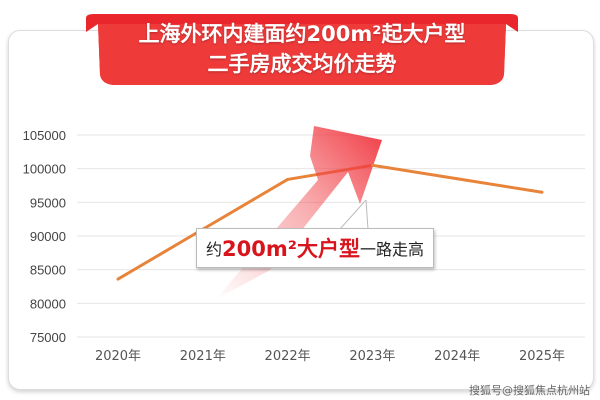 This screenshot has width=600, height=400. What do you see at coordinates (302, 49) in the screenshot?
I see `title-banner` at bounding box center [302, 49].